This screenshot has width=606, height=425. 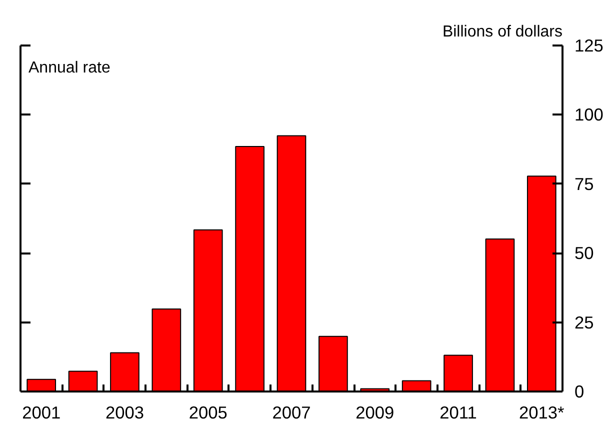 I want to click on x-tick-label: 2007, so click(x=291, y=412).